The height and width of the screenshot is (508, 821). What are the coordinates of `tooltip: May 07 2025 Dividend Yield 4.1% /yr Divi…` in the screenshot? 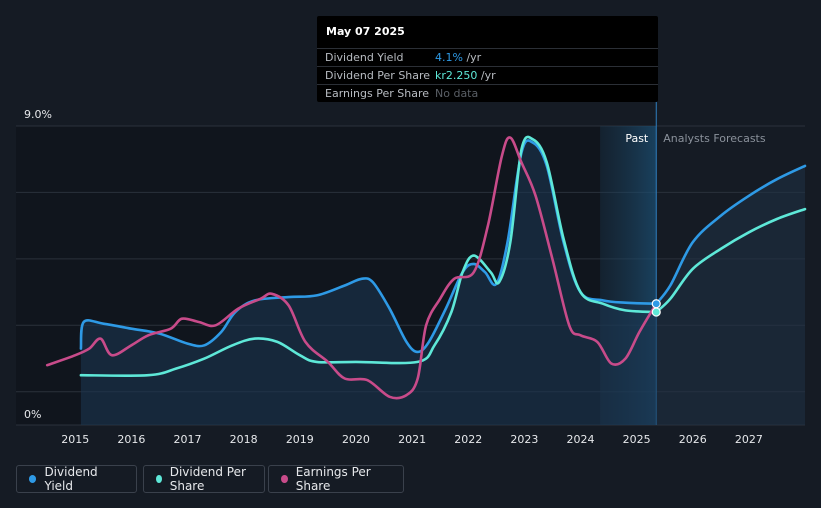 It's located at (487, 59).